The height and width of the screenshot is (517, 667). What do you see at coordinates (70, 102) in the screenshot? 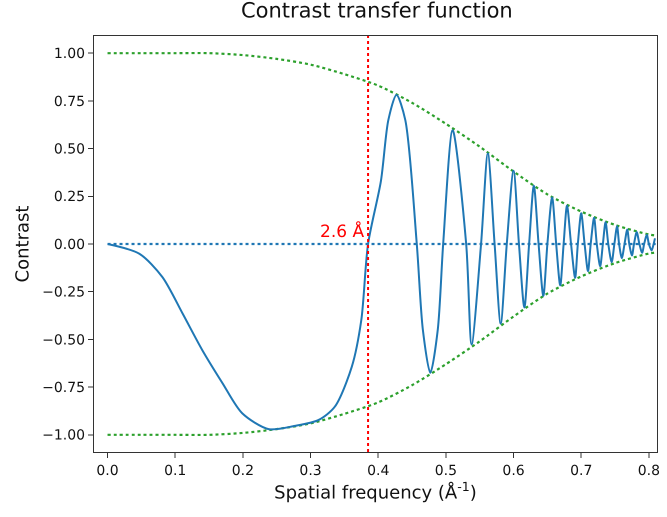
I see `y-tick-label: 0.75` at bounding box center [70, 102].